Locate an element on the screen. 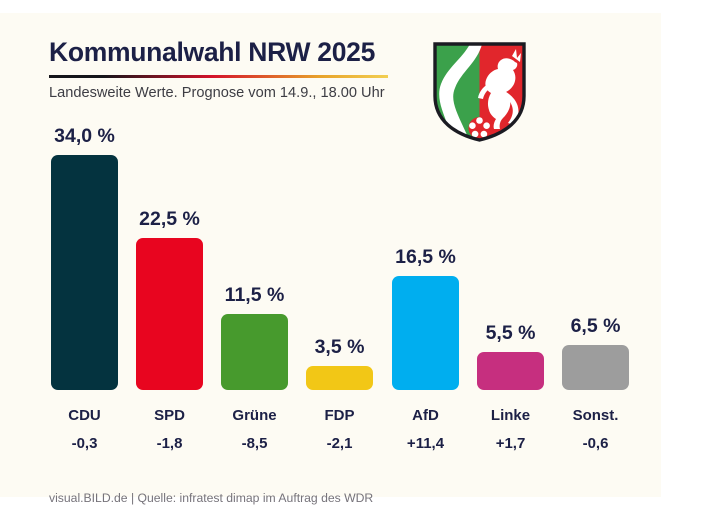 Image resolution: width=715 pixels, height=519 pixels. axis-delta-spd: -1,8 is located at coordinates (169, 443).